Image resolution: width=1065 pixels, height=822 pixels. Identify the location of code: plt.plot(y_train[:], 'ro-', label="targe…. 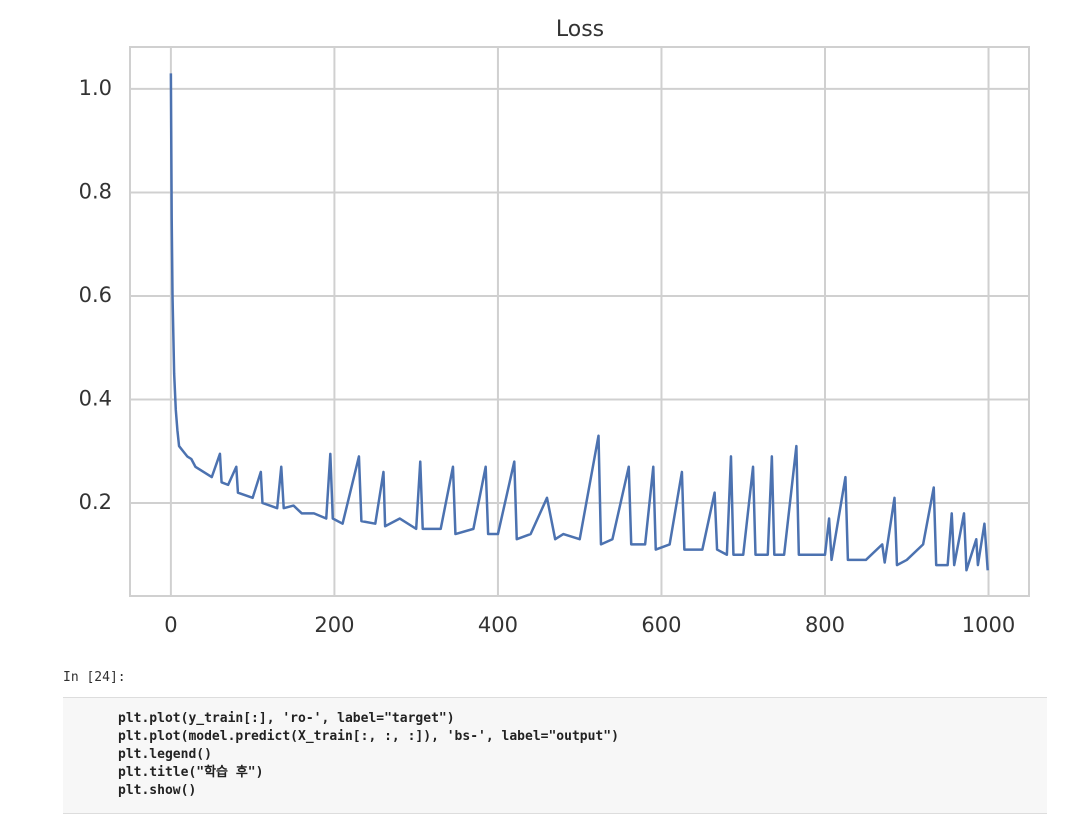
(582, 755).